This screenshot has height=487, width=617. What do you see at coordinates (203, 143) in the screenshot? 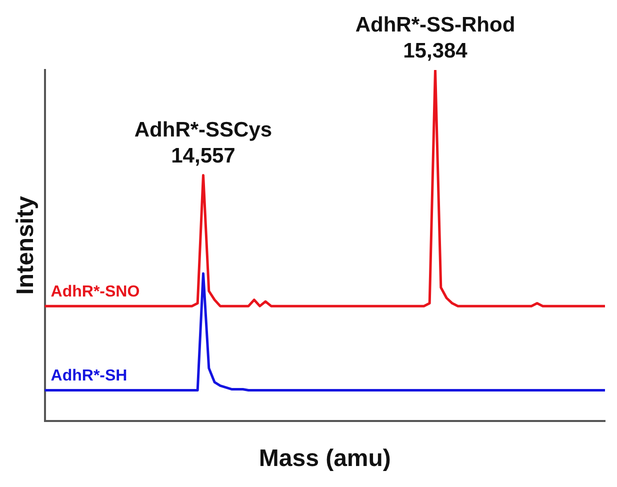
I see `annotation: AdhR*-SSCys 14,557` at bounding box center [203, 143].